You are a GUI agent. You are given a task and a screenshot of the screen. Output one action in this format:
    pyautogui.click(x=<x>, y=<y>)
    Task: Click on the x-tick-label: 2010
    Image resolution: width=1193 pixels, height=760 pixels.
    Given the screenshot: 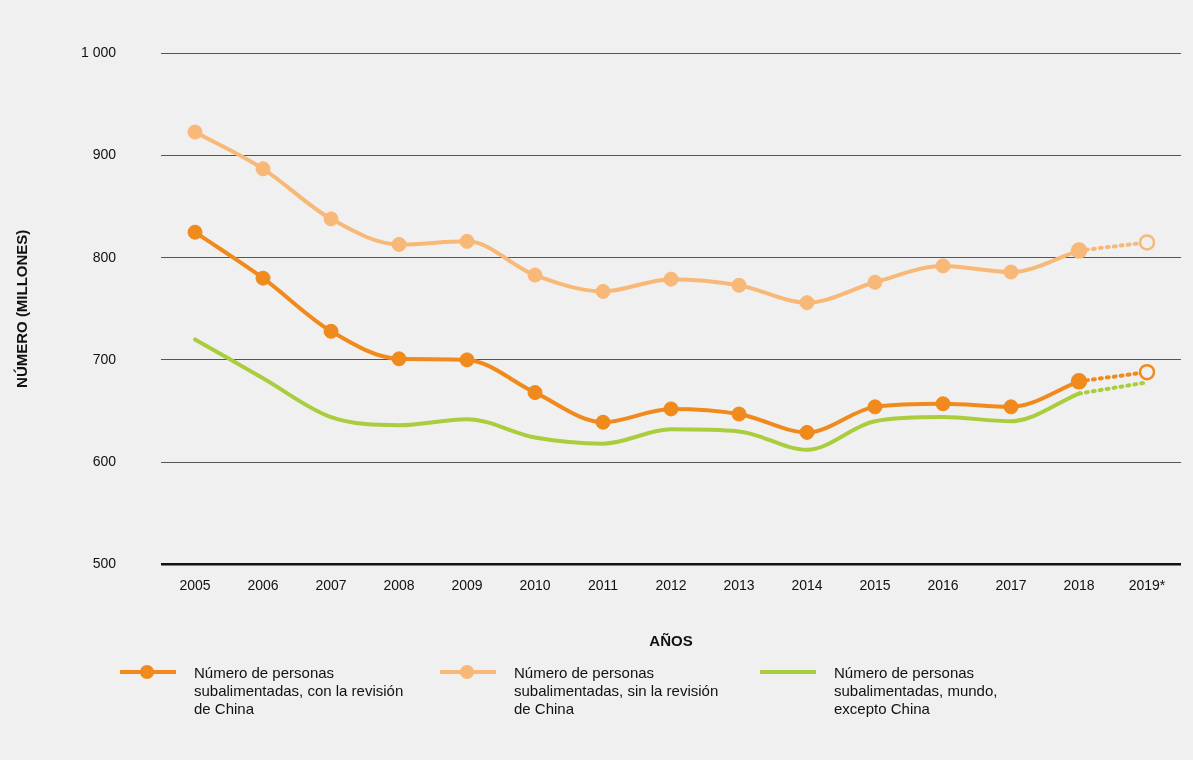 What is the action you would take?
    pyautogui.click(x=535, y=585)
    